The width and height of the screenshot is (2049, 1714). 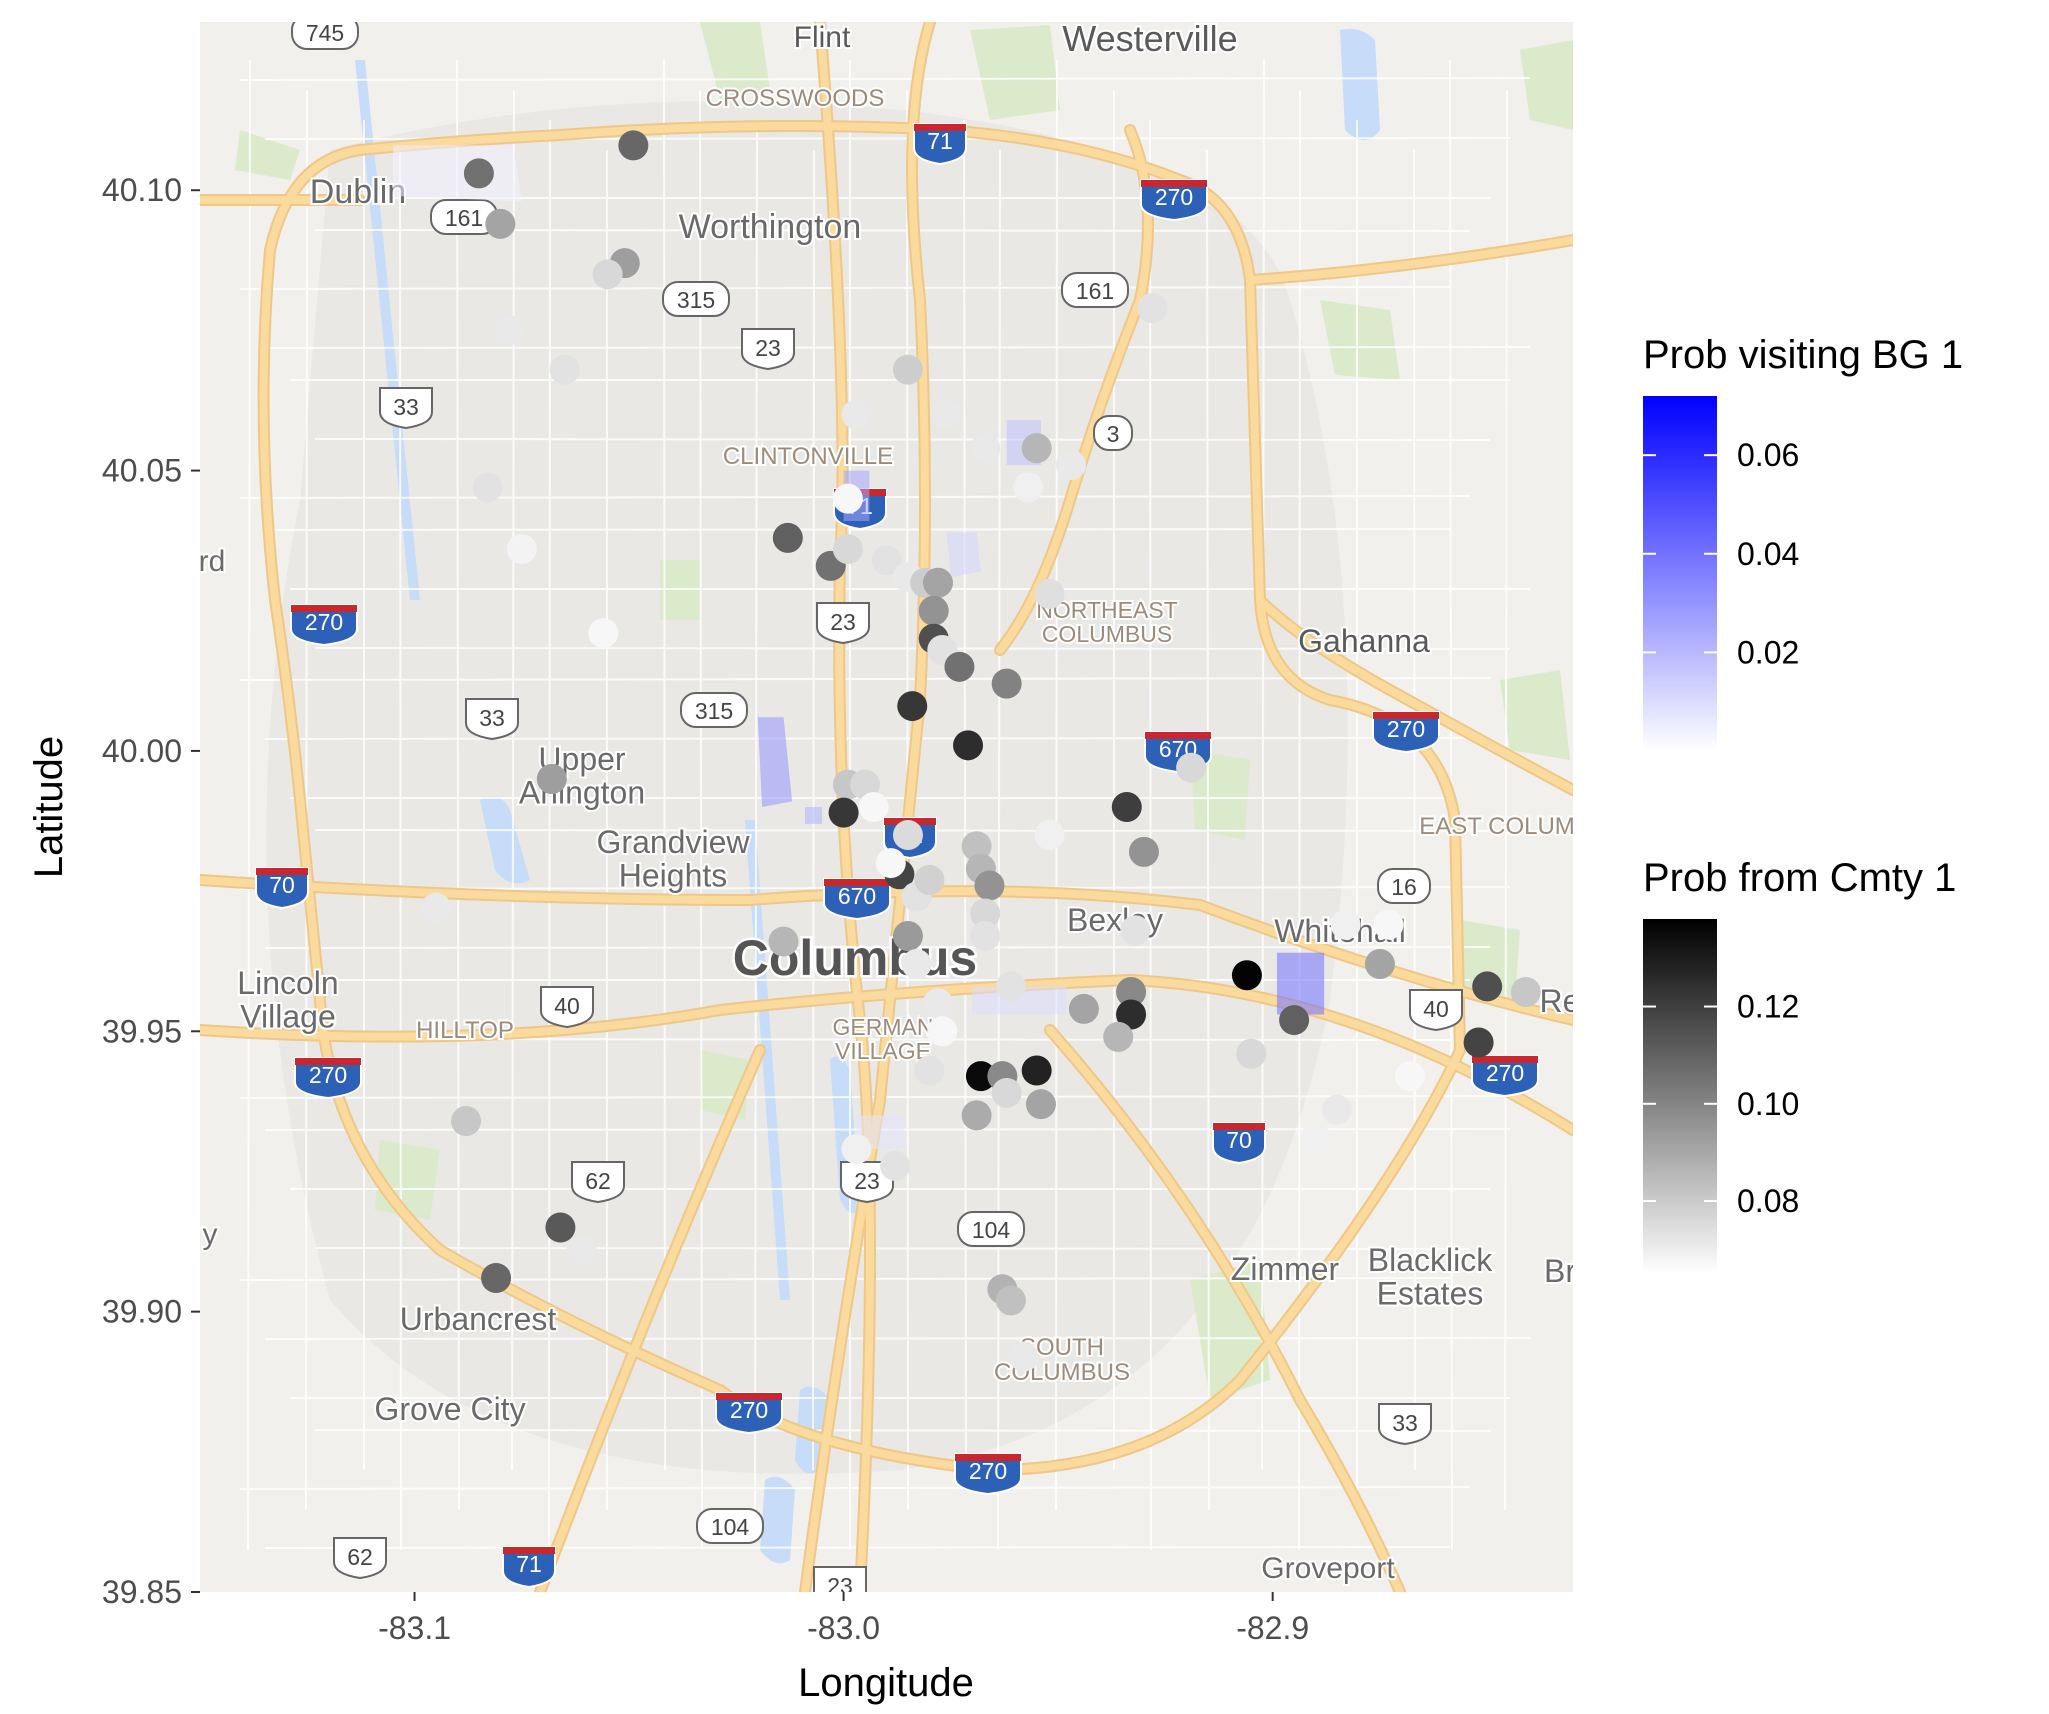 I want to click on place-label-line: Bexley, so click(x=1115, y=920).